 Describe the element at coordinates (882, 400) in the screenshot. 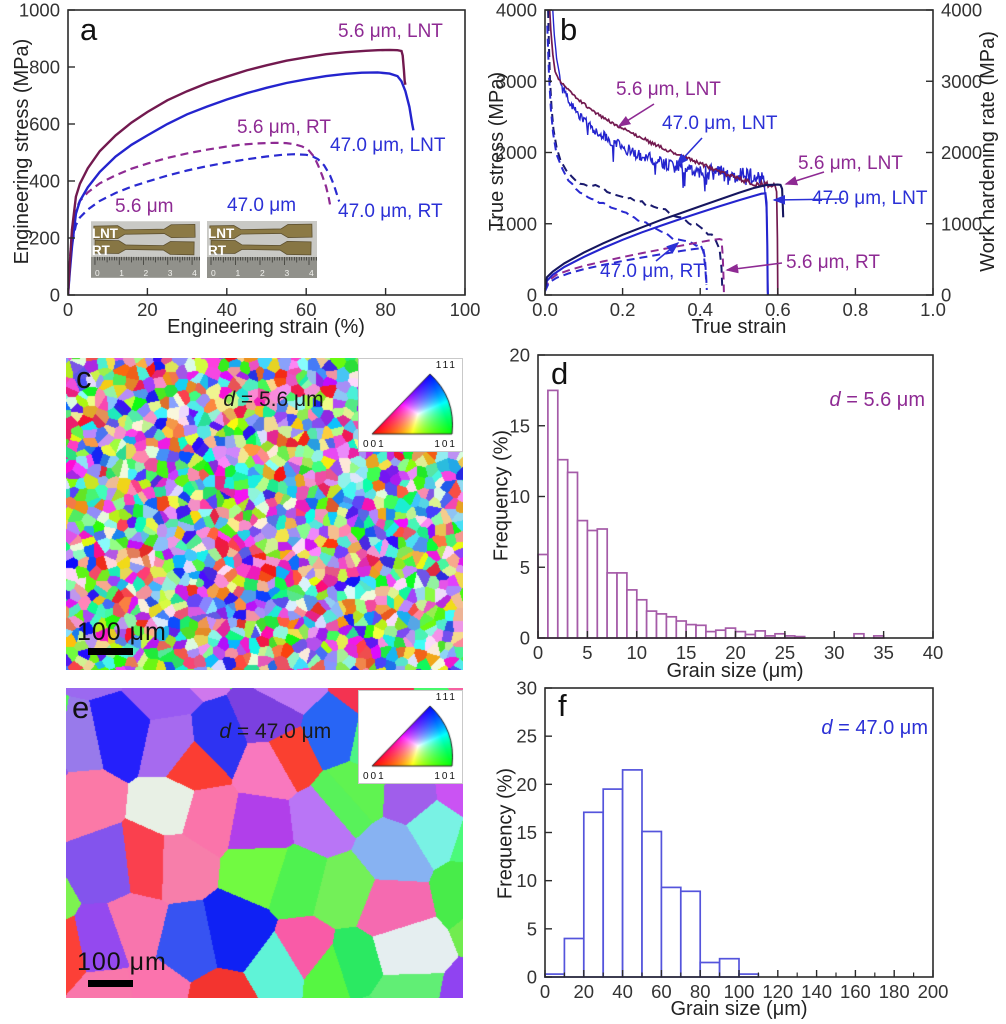

I see `hist-title-d-rest: = 5.6 μm` at that location.